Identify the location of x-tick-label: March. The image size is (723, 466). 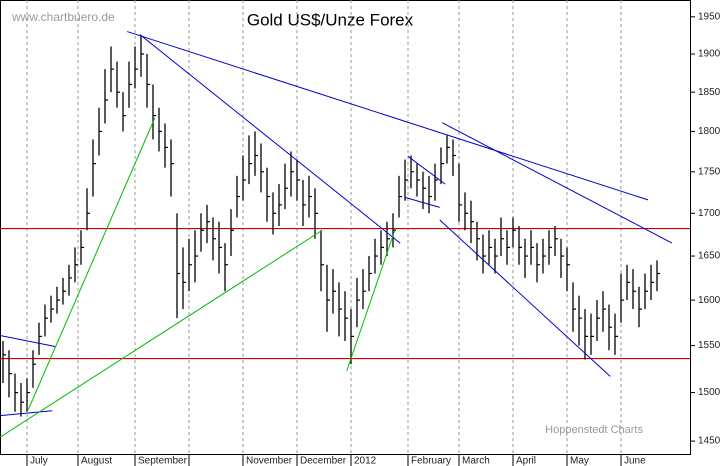
(476, 461).